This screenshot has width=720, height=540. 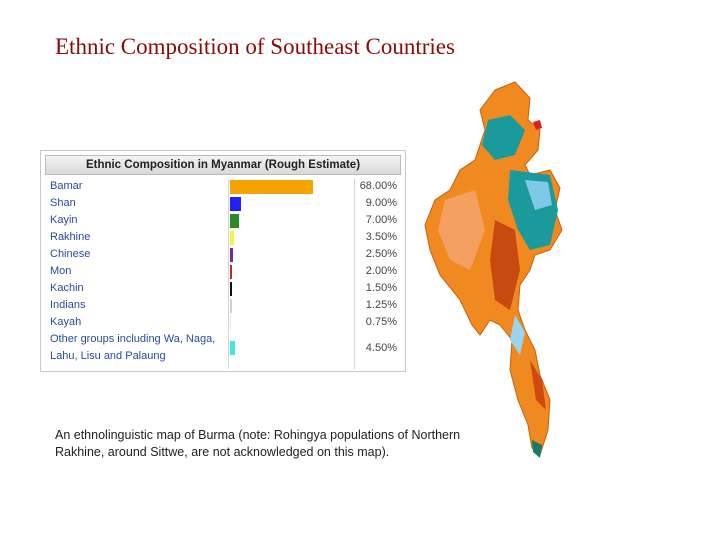 I want to click on category-label: Kayin, so click(x=64, y=220).